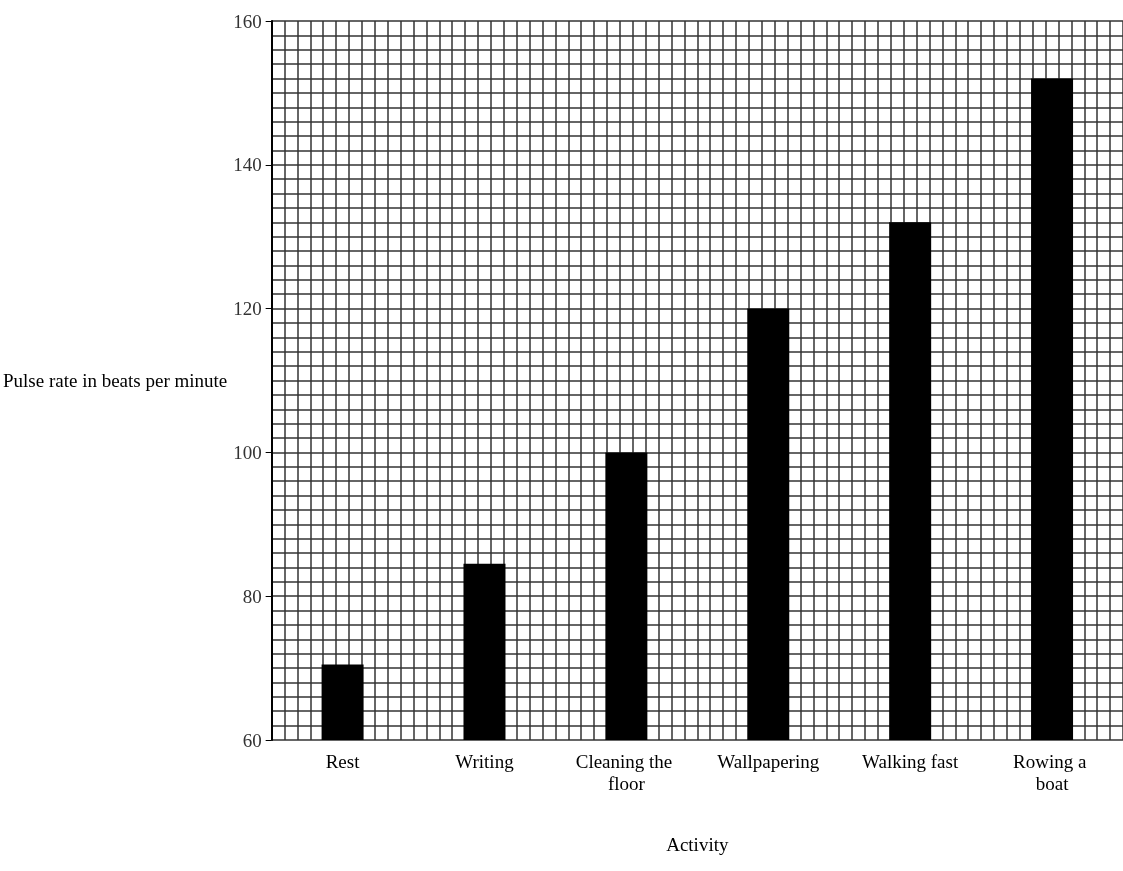 This screenshot has width=1123, height=871. What do you see at coordinates (343, 761) in the screenshot?
I see `x-tick-label: Rest` at bounding box center [343, 761].